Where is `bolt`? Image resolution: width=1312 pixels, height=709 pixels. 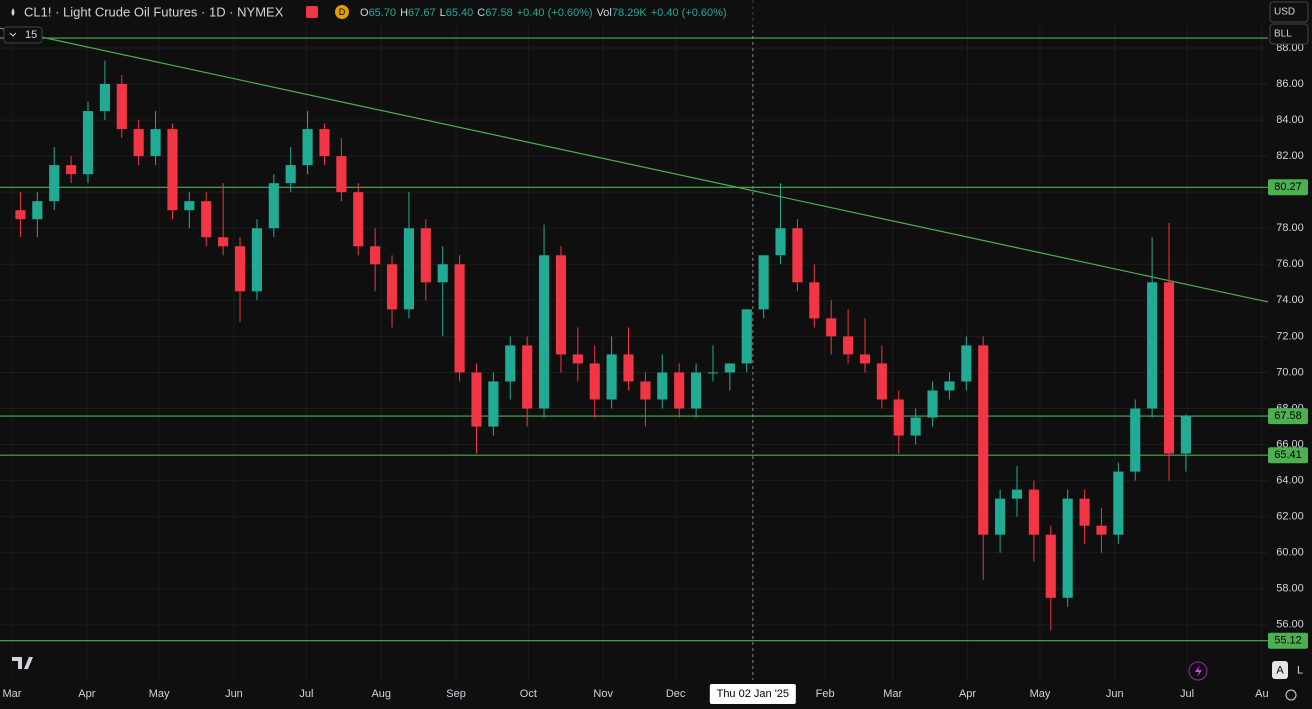
bolt is located at coordinates (1198, 671).